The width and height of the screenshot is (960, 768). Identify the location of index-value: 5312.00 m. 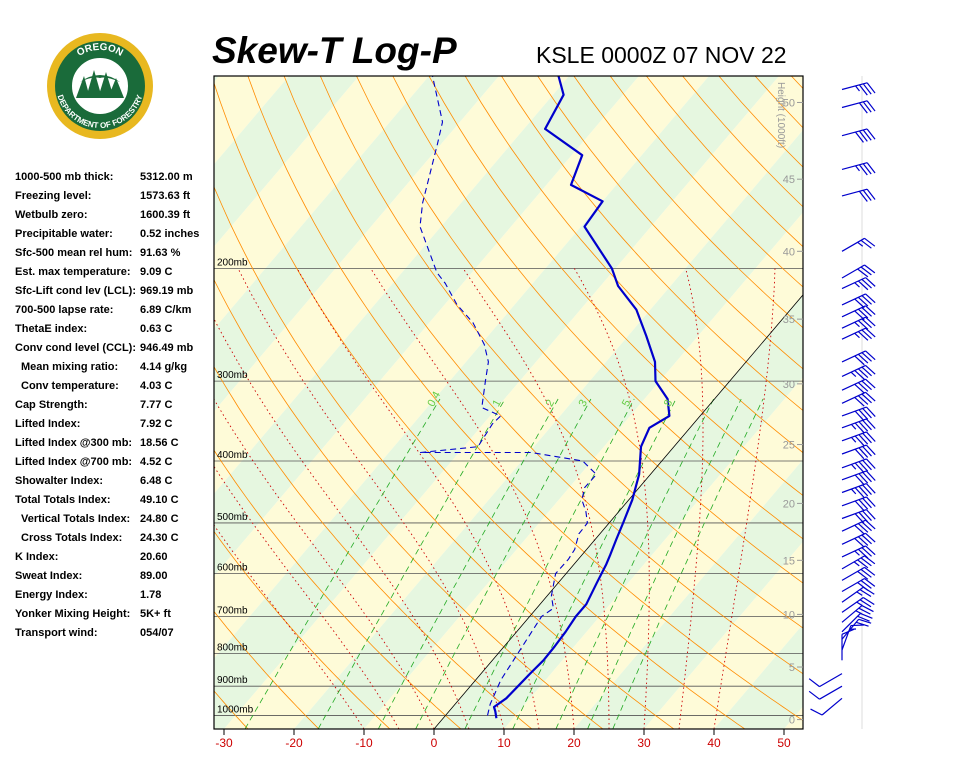
(166, 177).